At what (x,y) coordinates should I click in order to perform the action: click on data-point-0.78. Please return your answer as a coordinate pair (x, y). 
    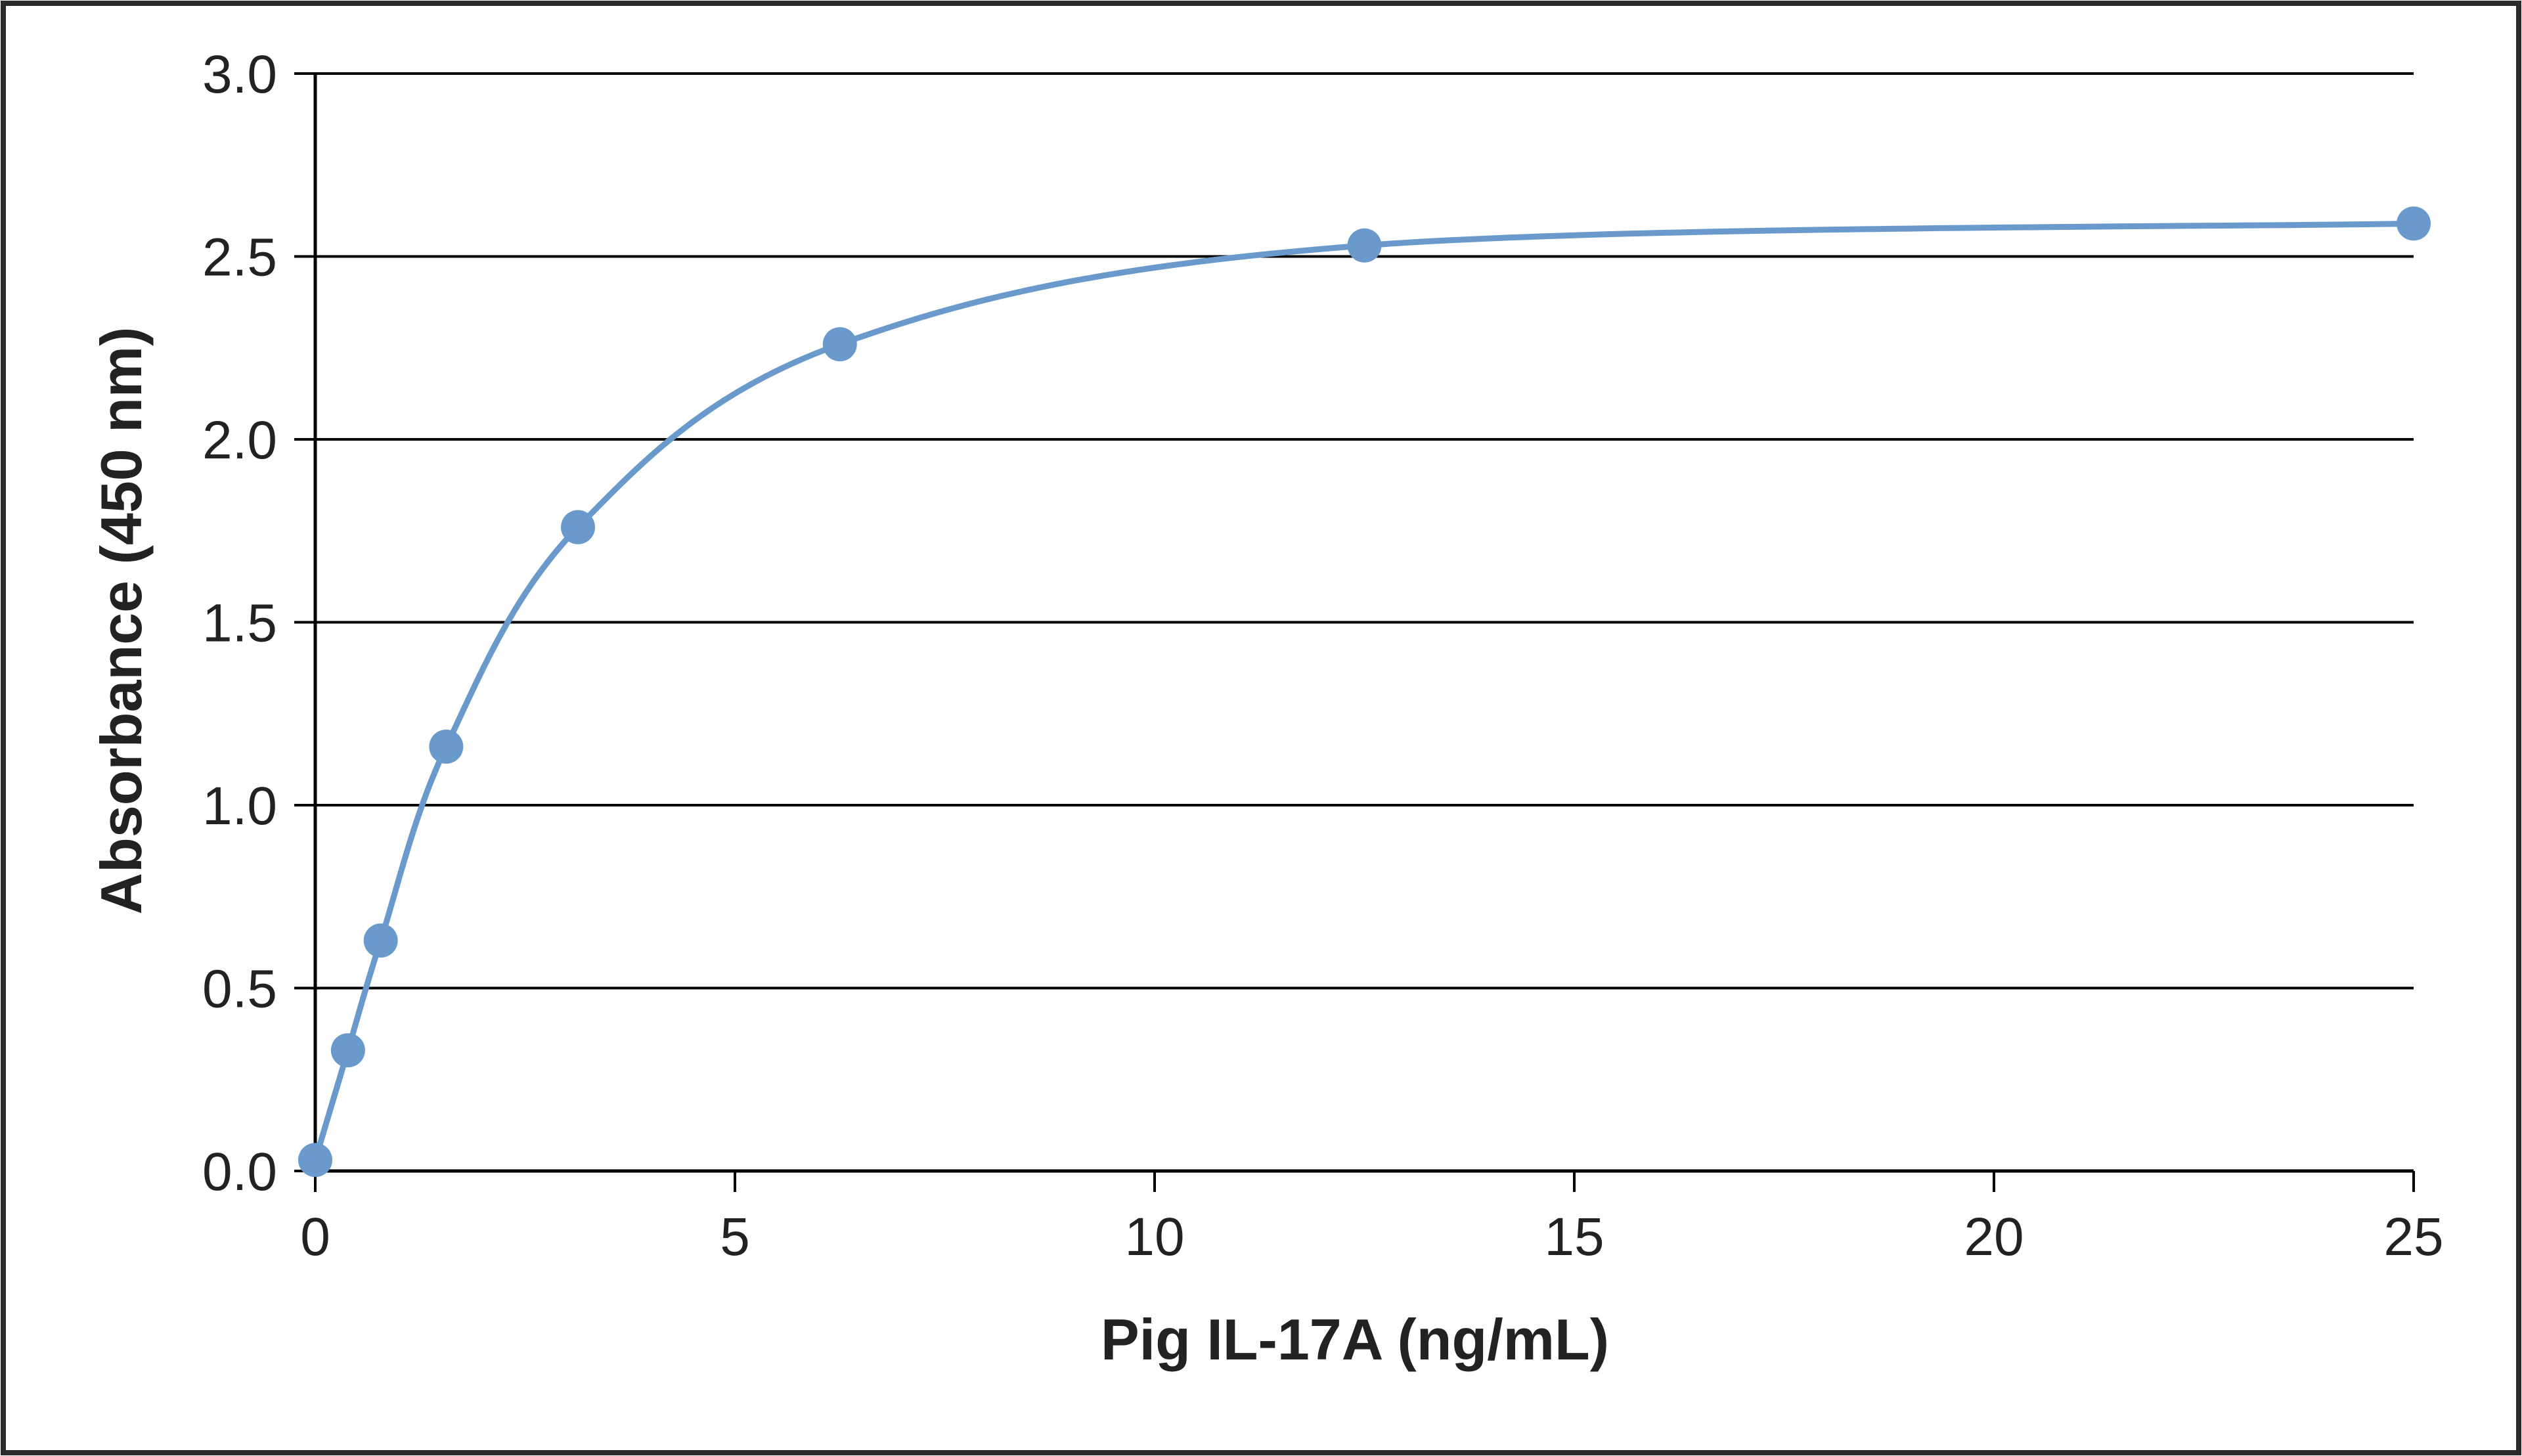
    Looking at the image, I should click on (380, 940).